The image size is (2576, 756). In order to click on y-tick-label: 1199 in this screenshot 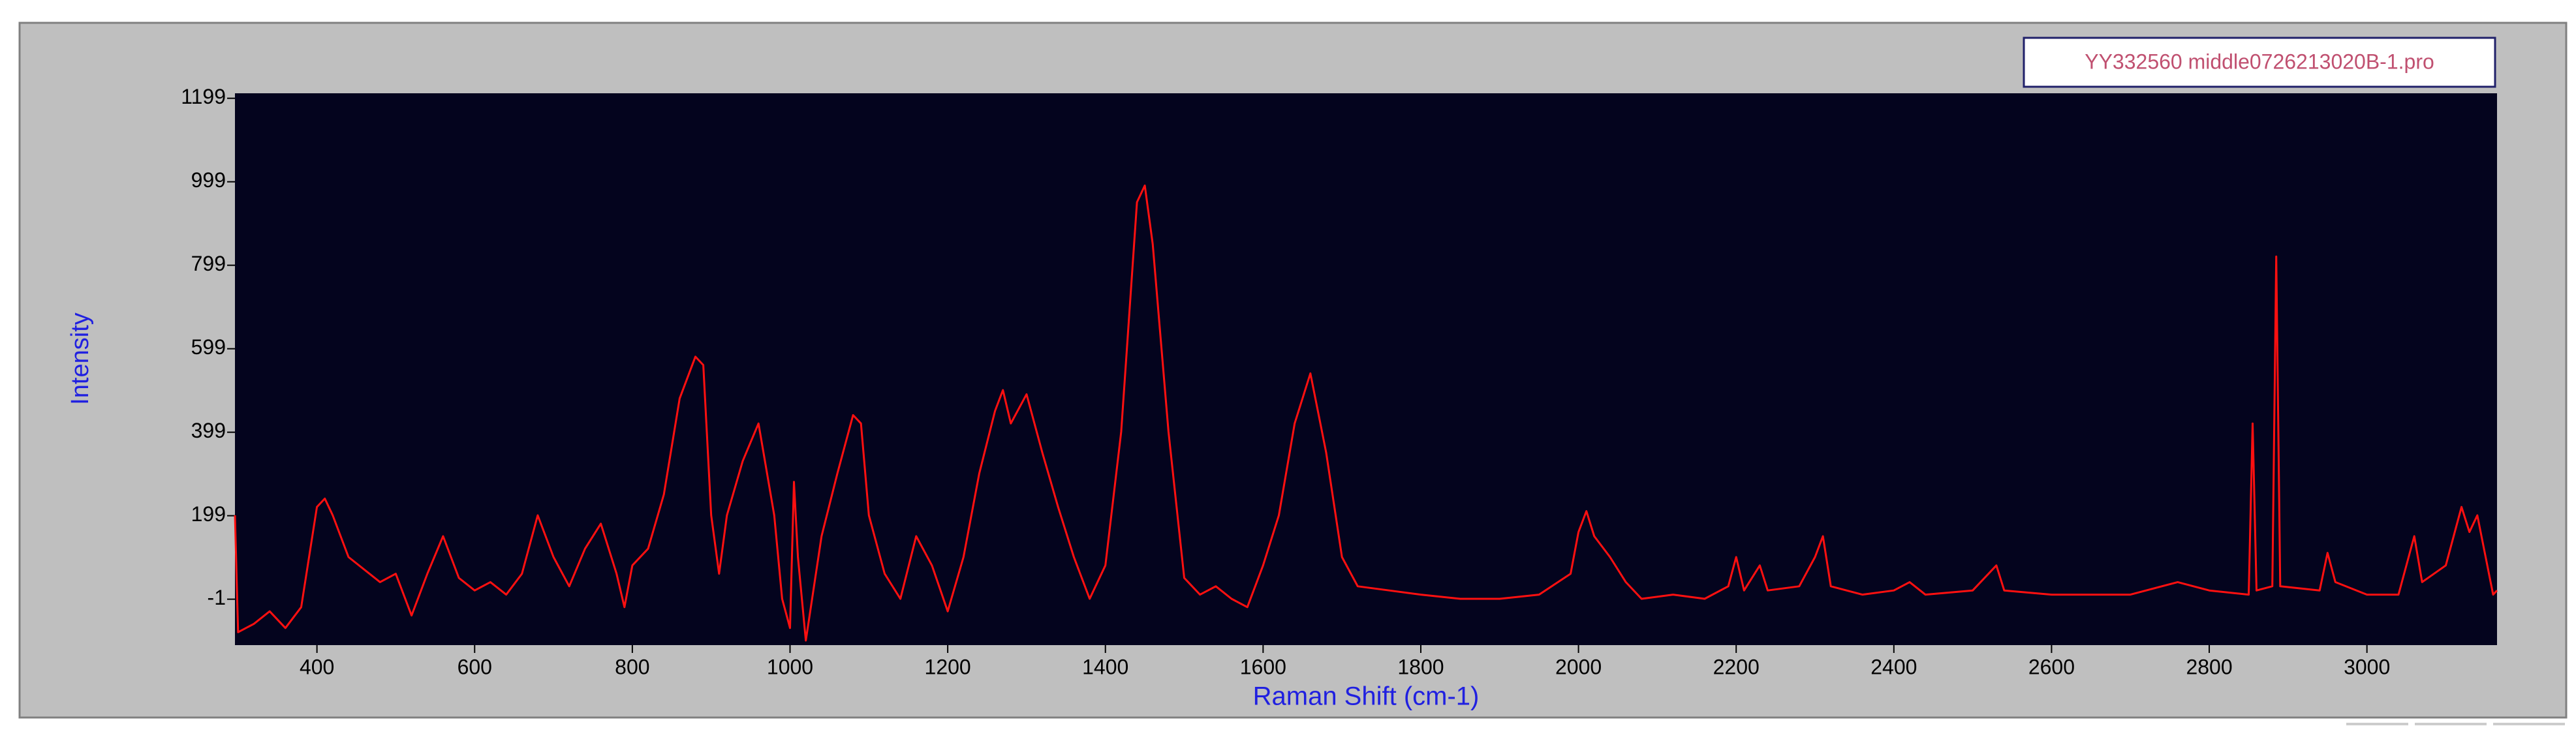, I will do `click(204, 96)`.